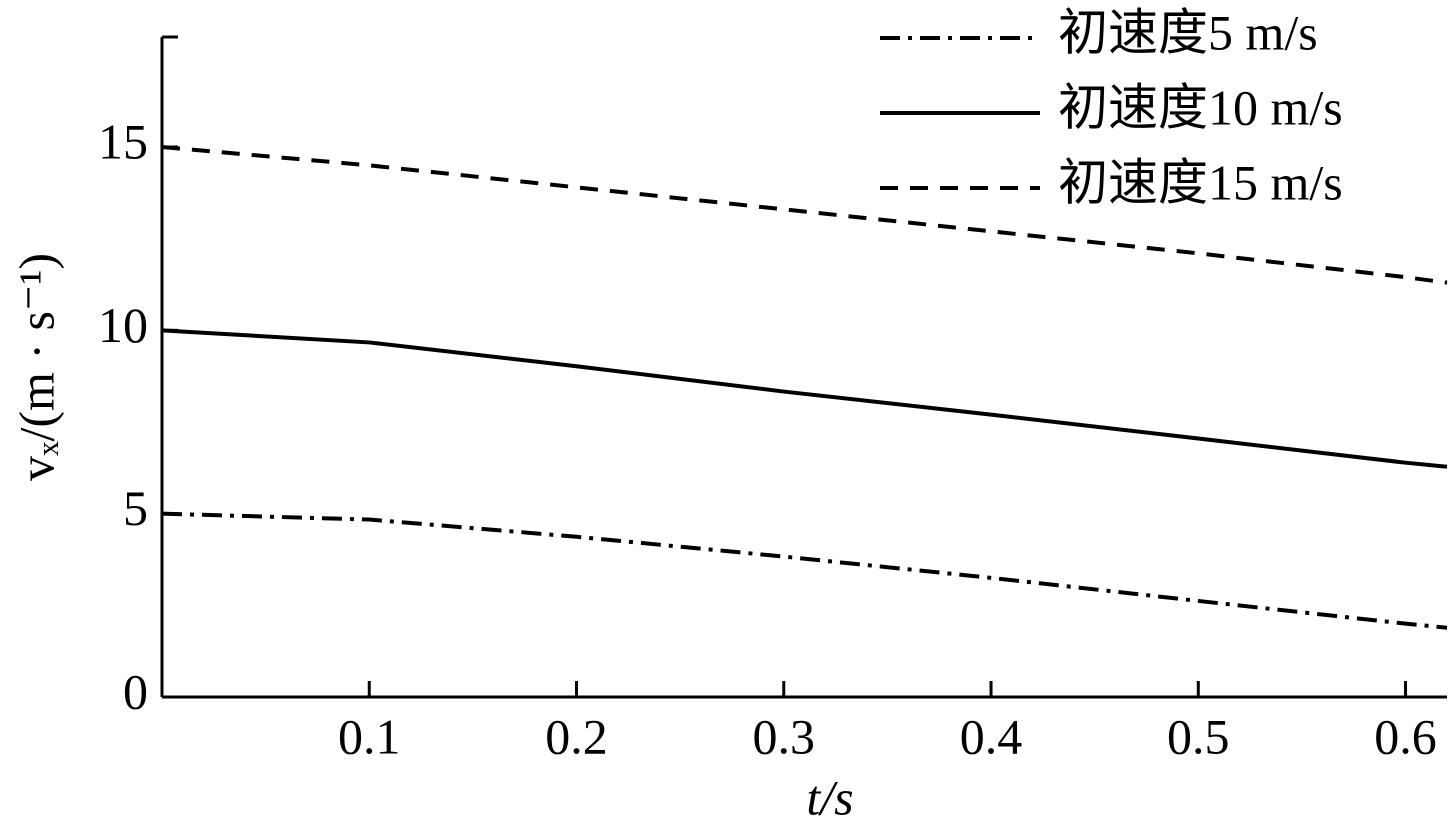 The width and height of the screenshot is (1451, 829). Describe the element at coordinates (1405, 736) in the screenshot. I see `x-tick-label: 0.6` at that location.